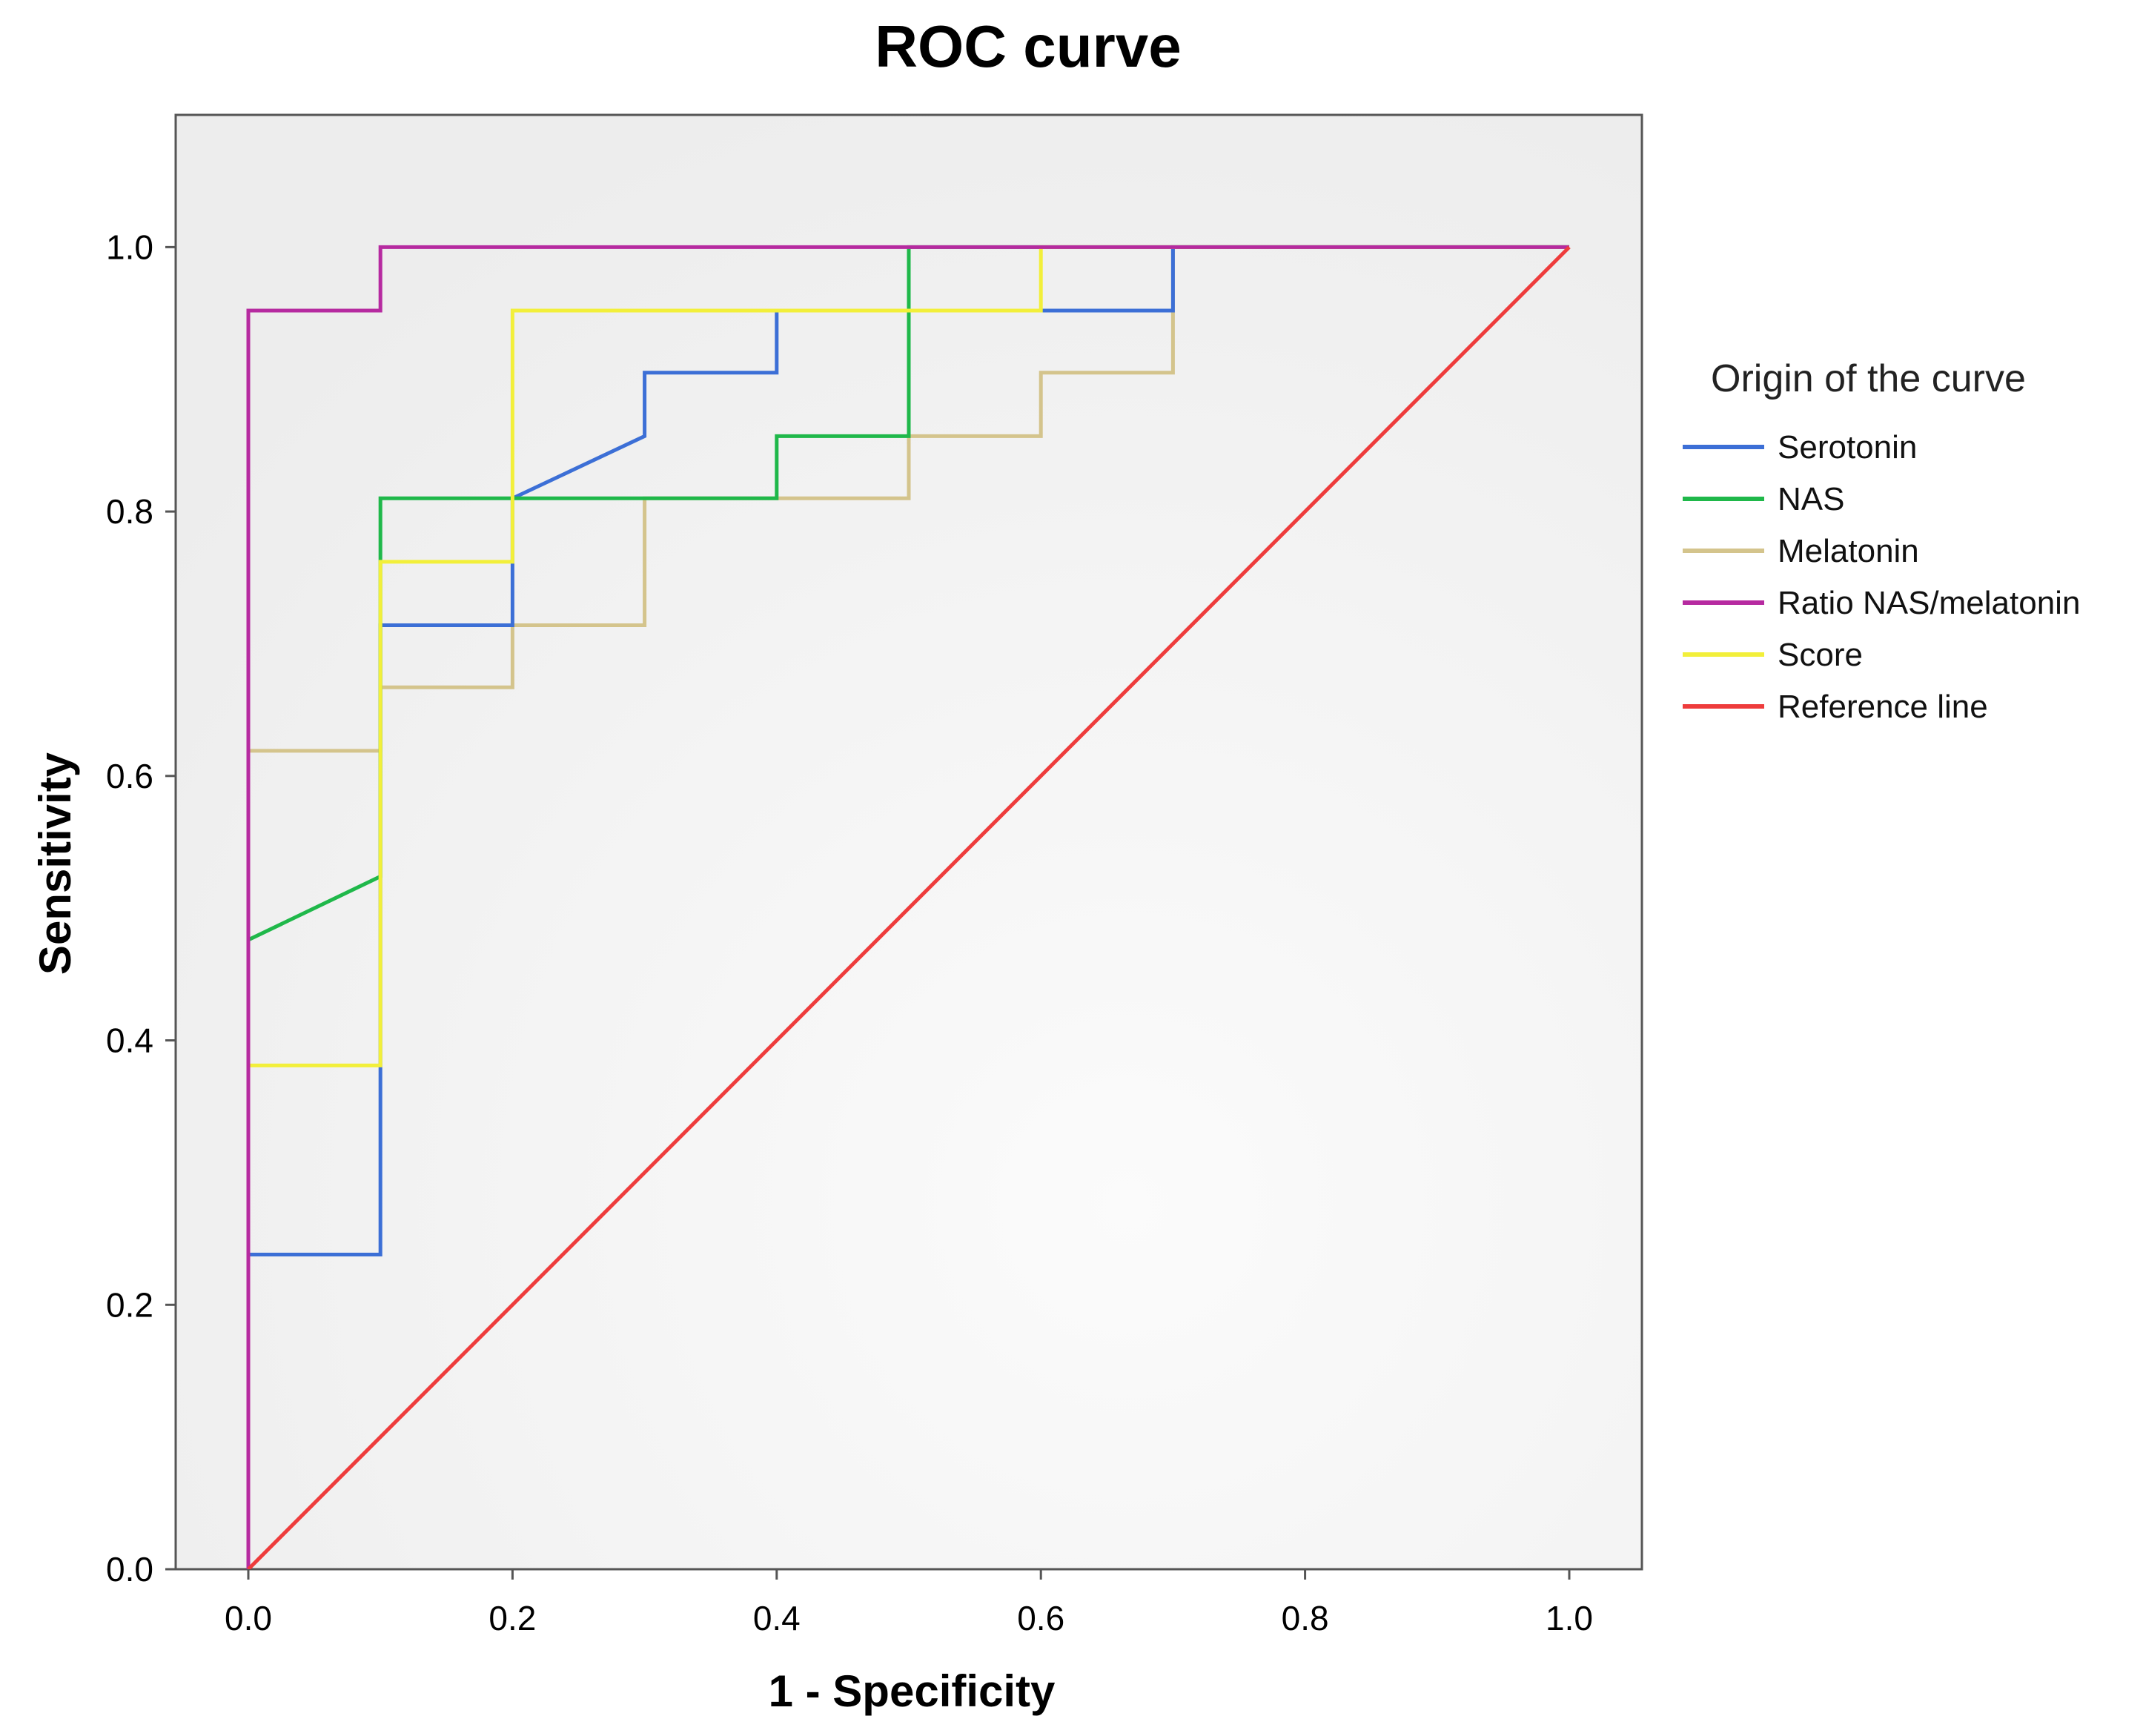 The width and height of the screenshot is (2143, 1736). What do you see at coordinates (1028, 46) in the screenshot?
I see `chart-title: ROC curve` at bounding box center [1028, 46].